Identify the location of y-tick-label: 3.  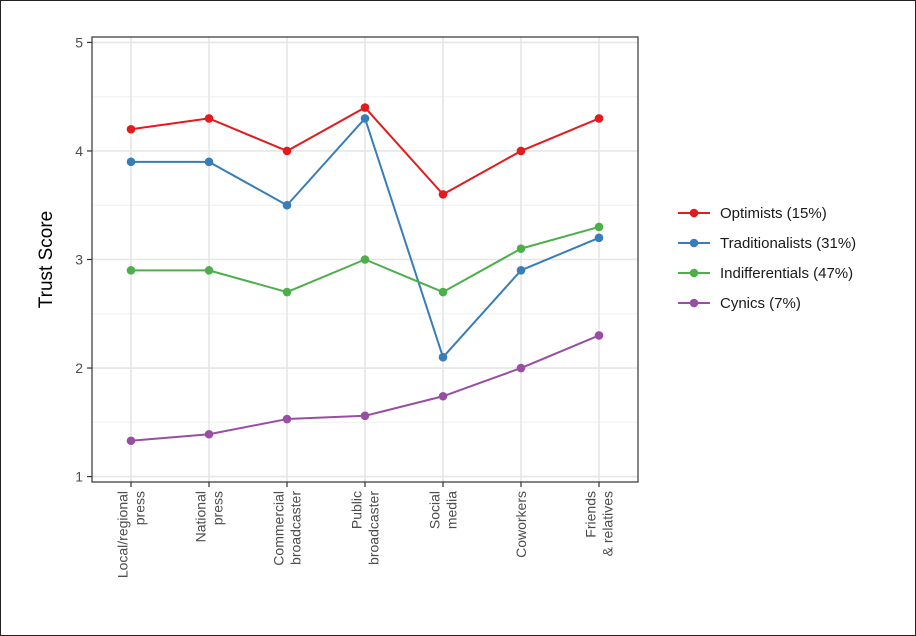
(79, 260).